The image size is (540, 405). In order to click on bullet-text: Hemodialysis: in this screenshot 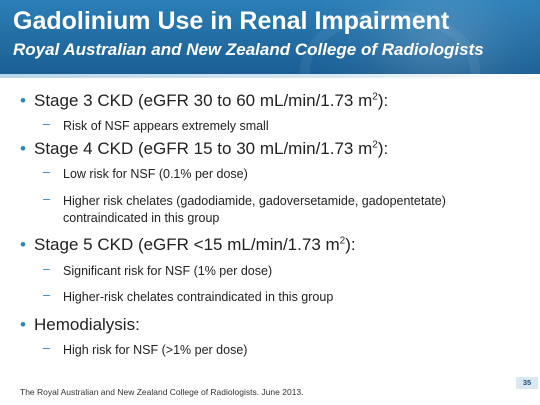, I will do `click(87, 324)`.